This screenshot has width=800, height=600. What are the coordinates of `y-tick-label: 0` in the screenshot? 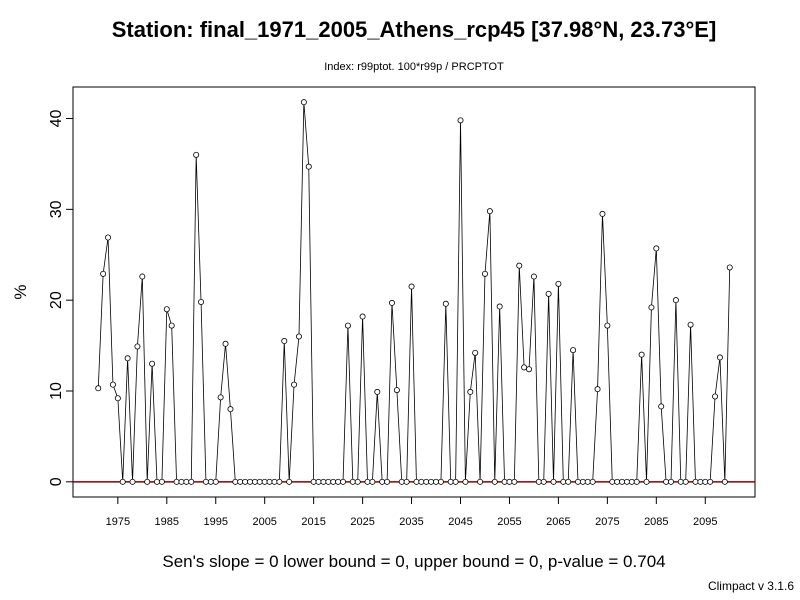 It's located at (56, 481).